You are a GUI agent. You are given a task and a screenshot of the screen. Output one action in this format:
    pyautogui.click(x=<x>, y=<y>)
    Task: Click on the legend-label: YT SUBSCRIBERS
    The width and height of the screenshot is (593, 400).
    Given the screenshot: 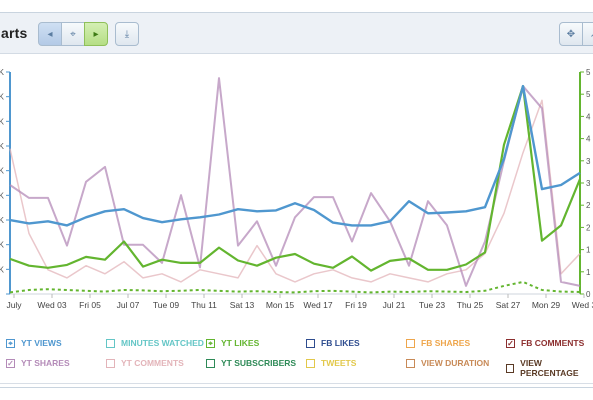 What is the action you would take?
    pyautogui.click(x=259, y=363)
    